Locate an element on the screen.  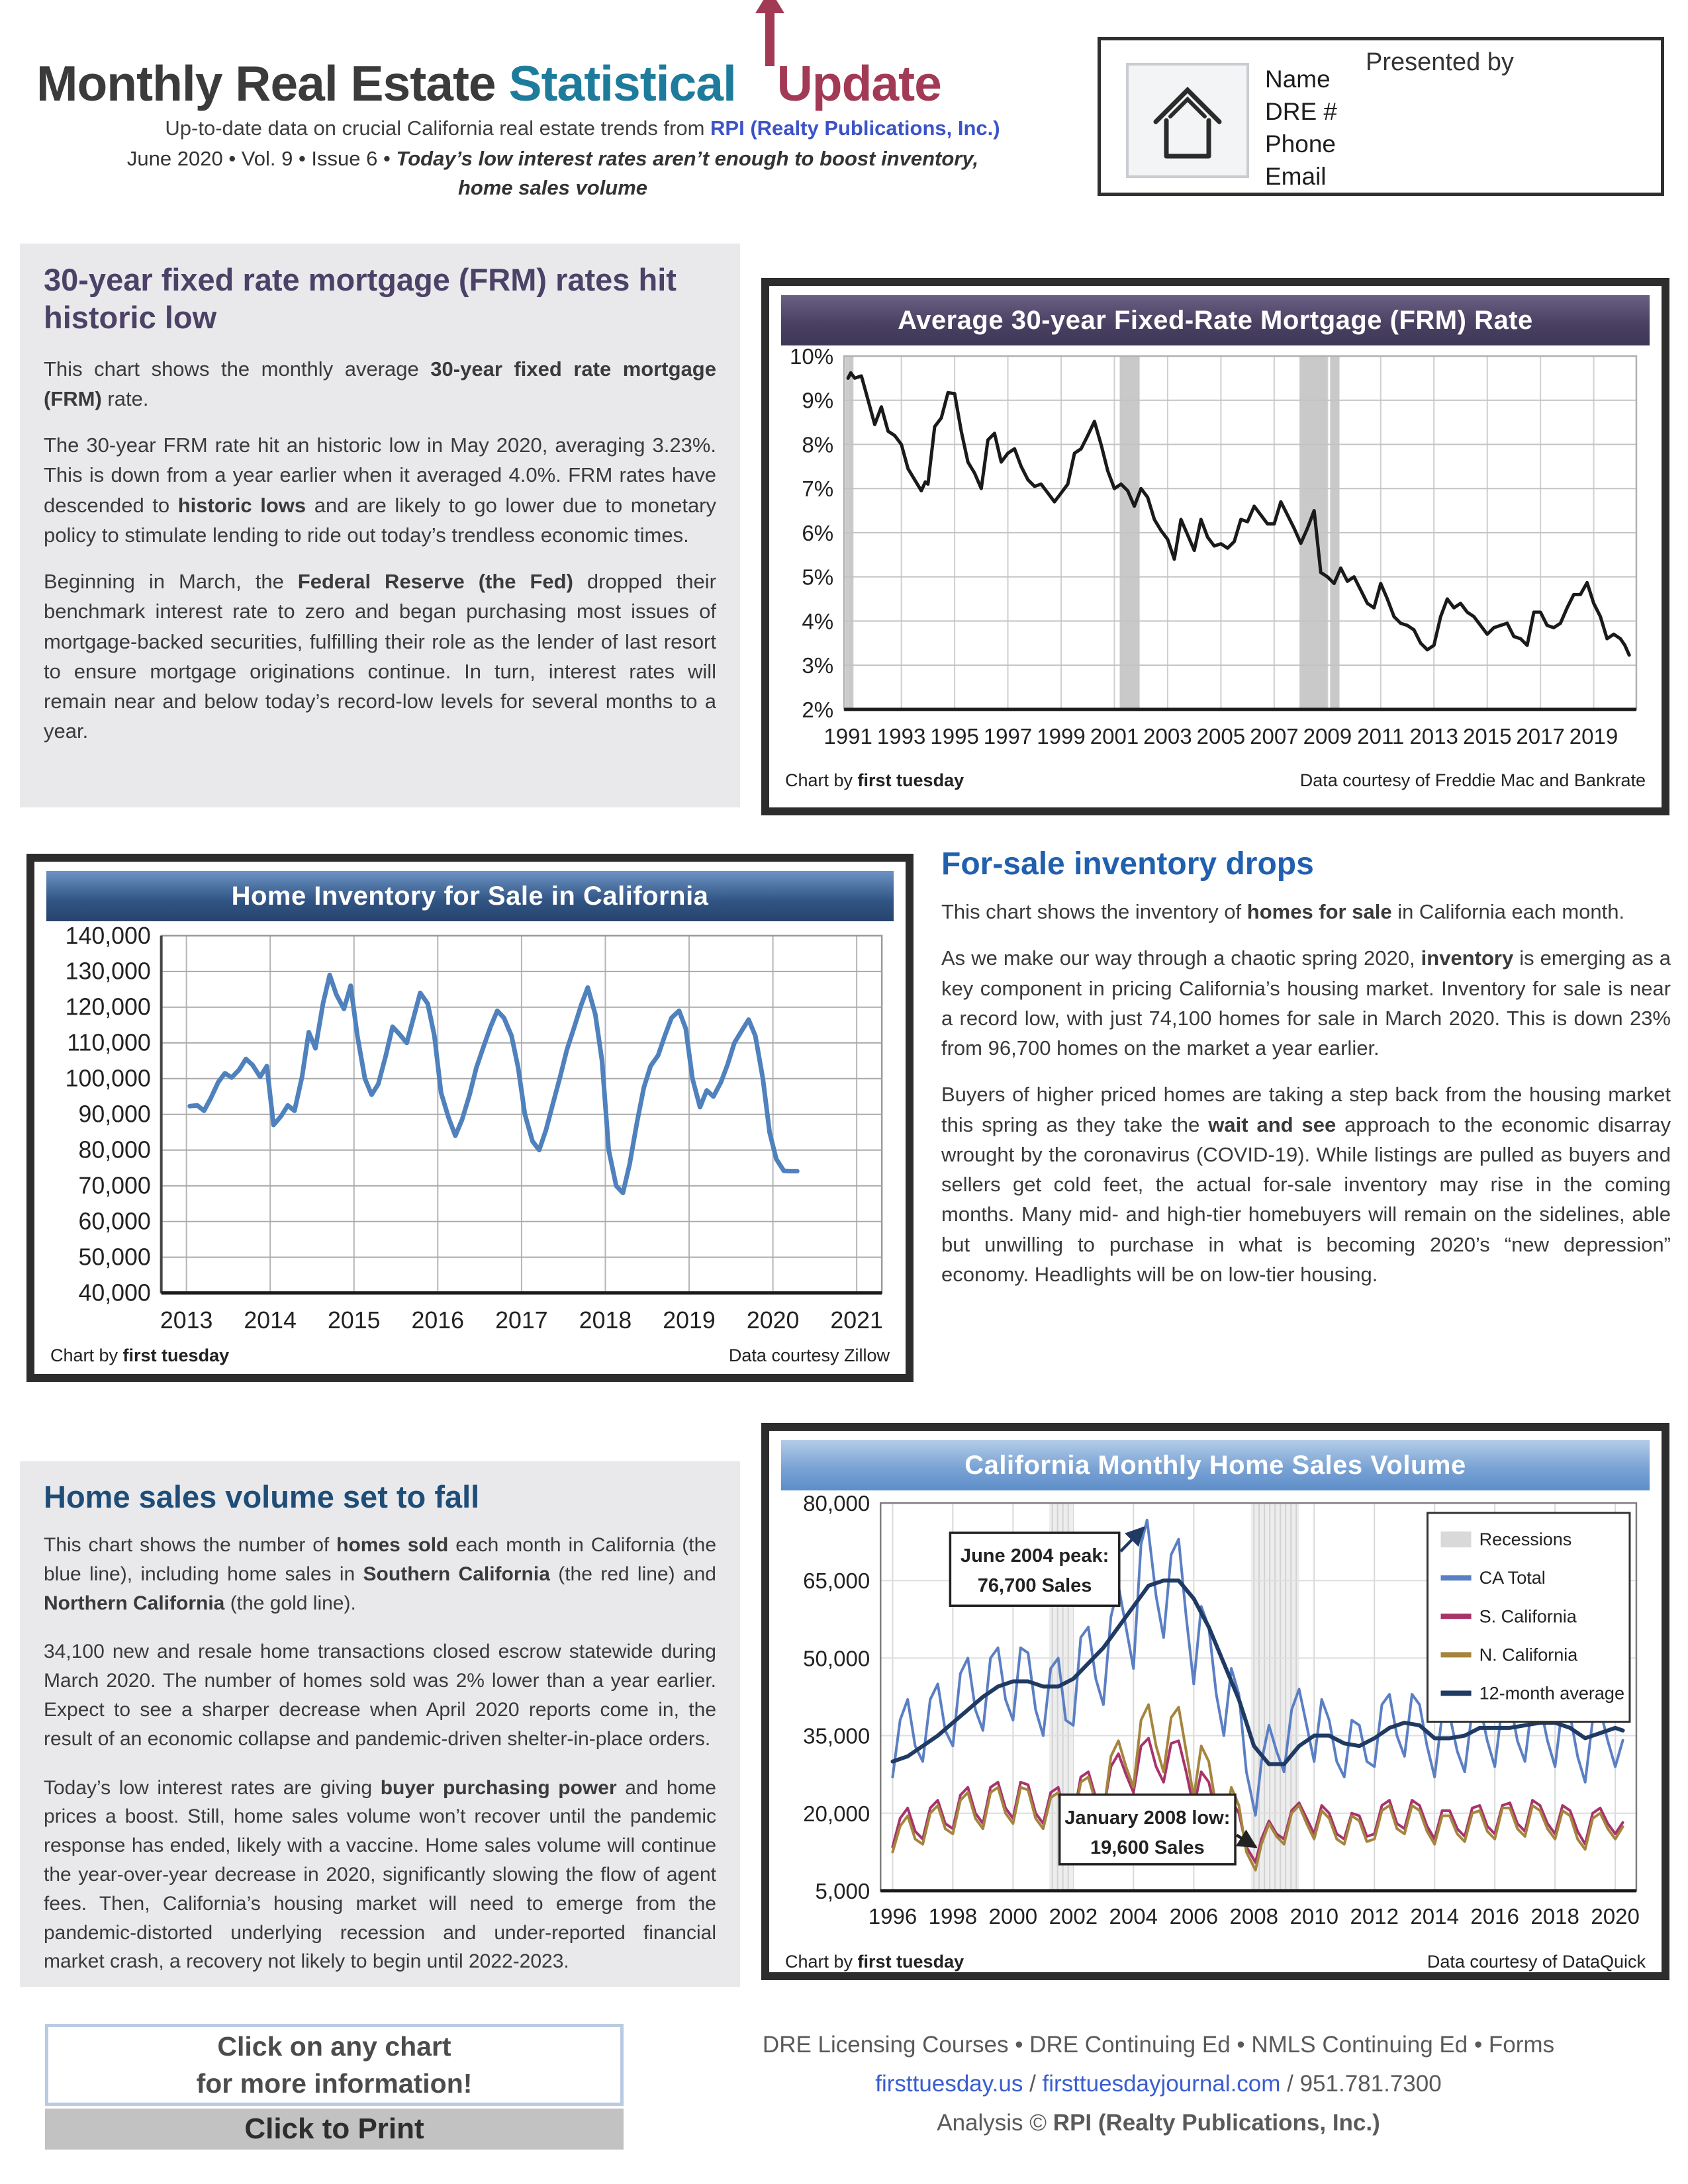
sales-data-credit: Data courtesy of DataQuick is located at coordinates (1536, 1962).